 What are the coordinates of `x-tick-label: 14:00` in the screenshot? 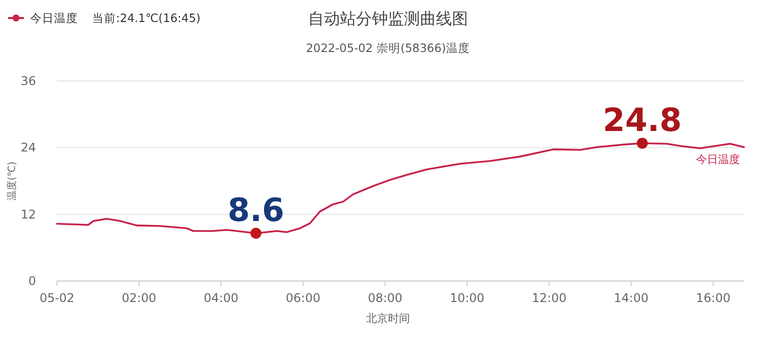 It's located at (631, 298).